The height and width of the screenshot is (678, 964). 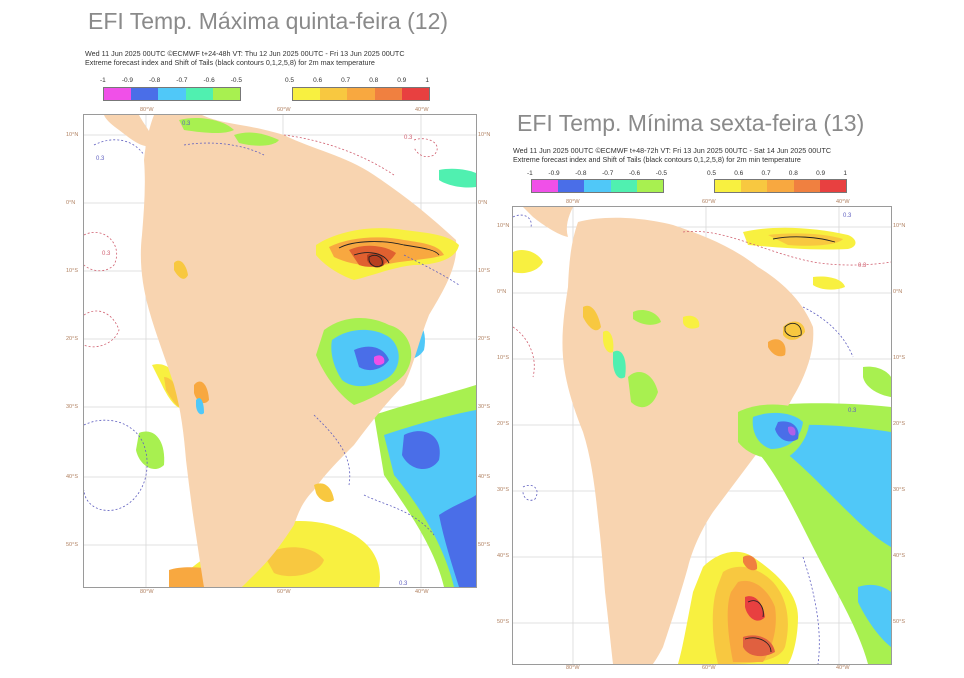 I want to click on tick: -0.7, so click(x=608, y=173).